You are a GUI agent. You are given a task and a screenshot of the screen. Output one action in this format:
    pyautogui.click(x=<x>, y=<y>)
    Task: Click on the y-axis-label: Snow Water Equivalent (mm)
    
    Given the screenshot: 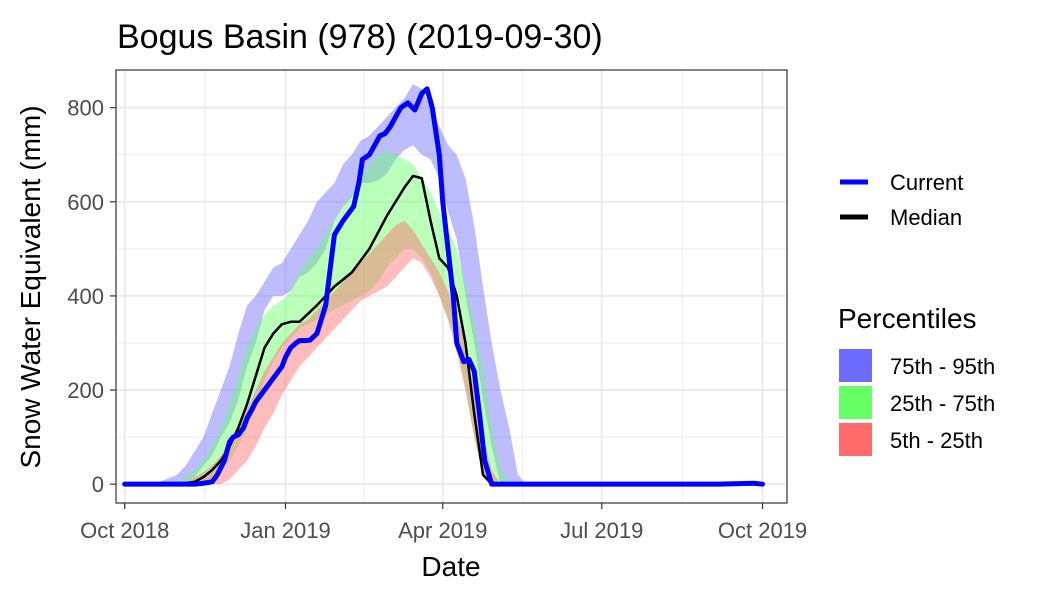 What is the action you would take?
    pyautogui.click(x=30, y=286)
    